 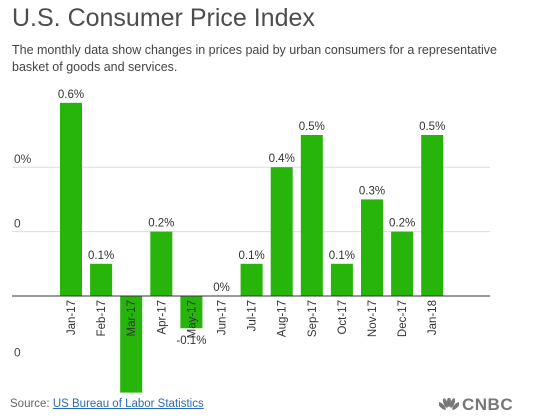 What do you see at coordinates (282, 159) in the screenshot?
I see `bar-value-label: 0.4%` at bounding box center [282, 159].